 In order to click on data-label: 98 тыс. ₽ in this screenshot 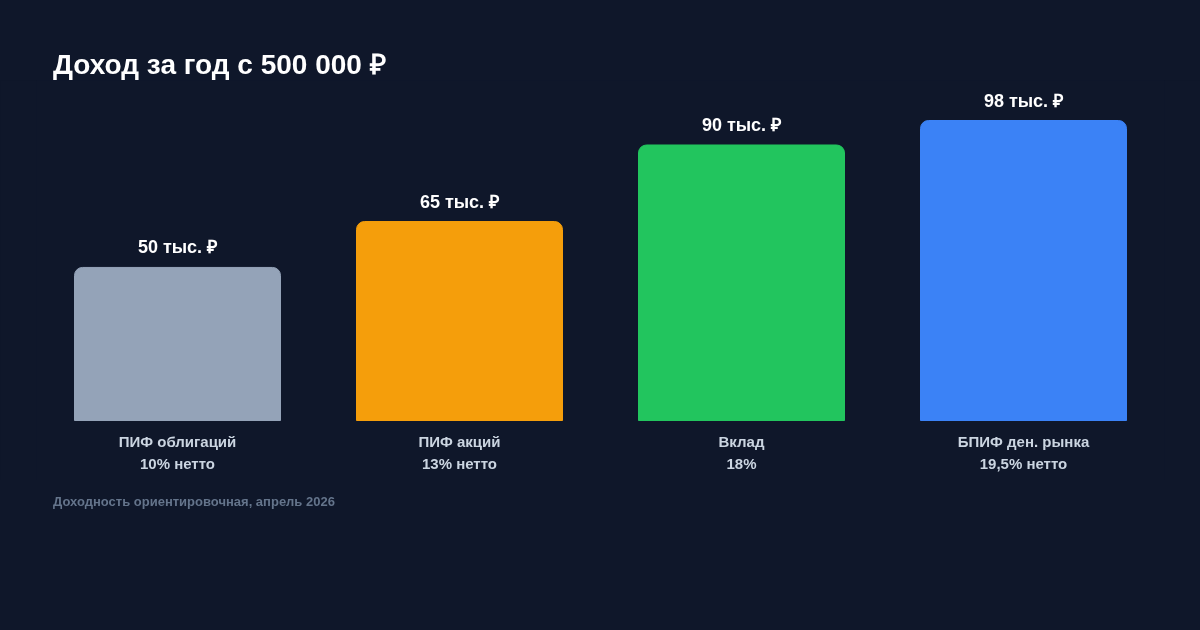, I will do `click(1024, 100)`.